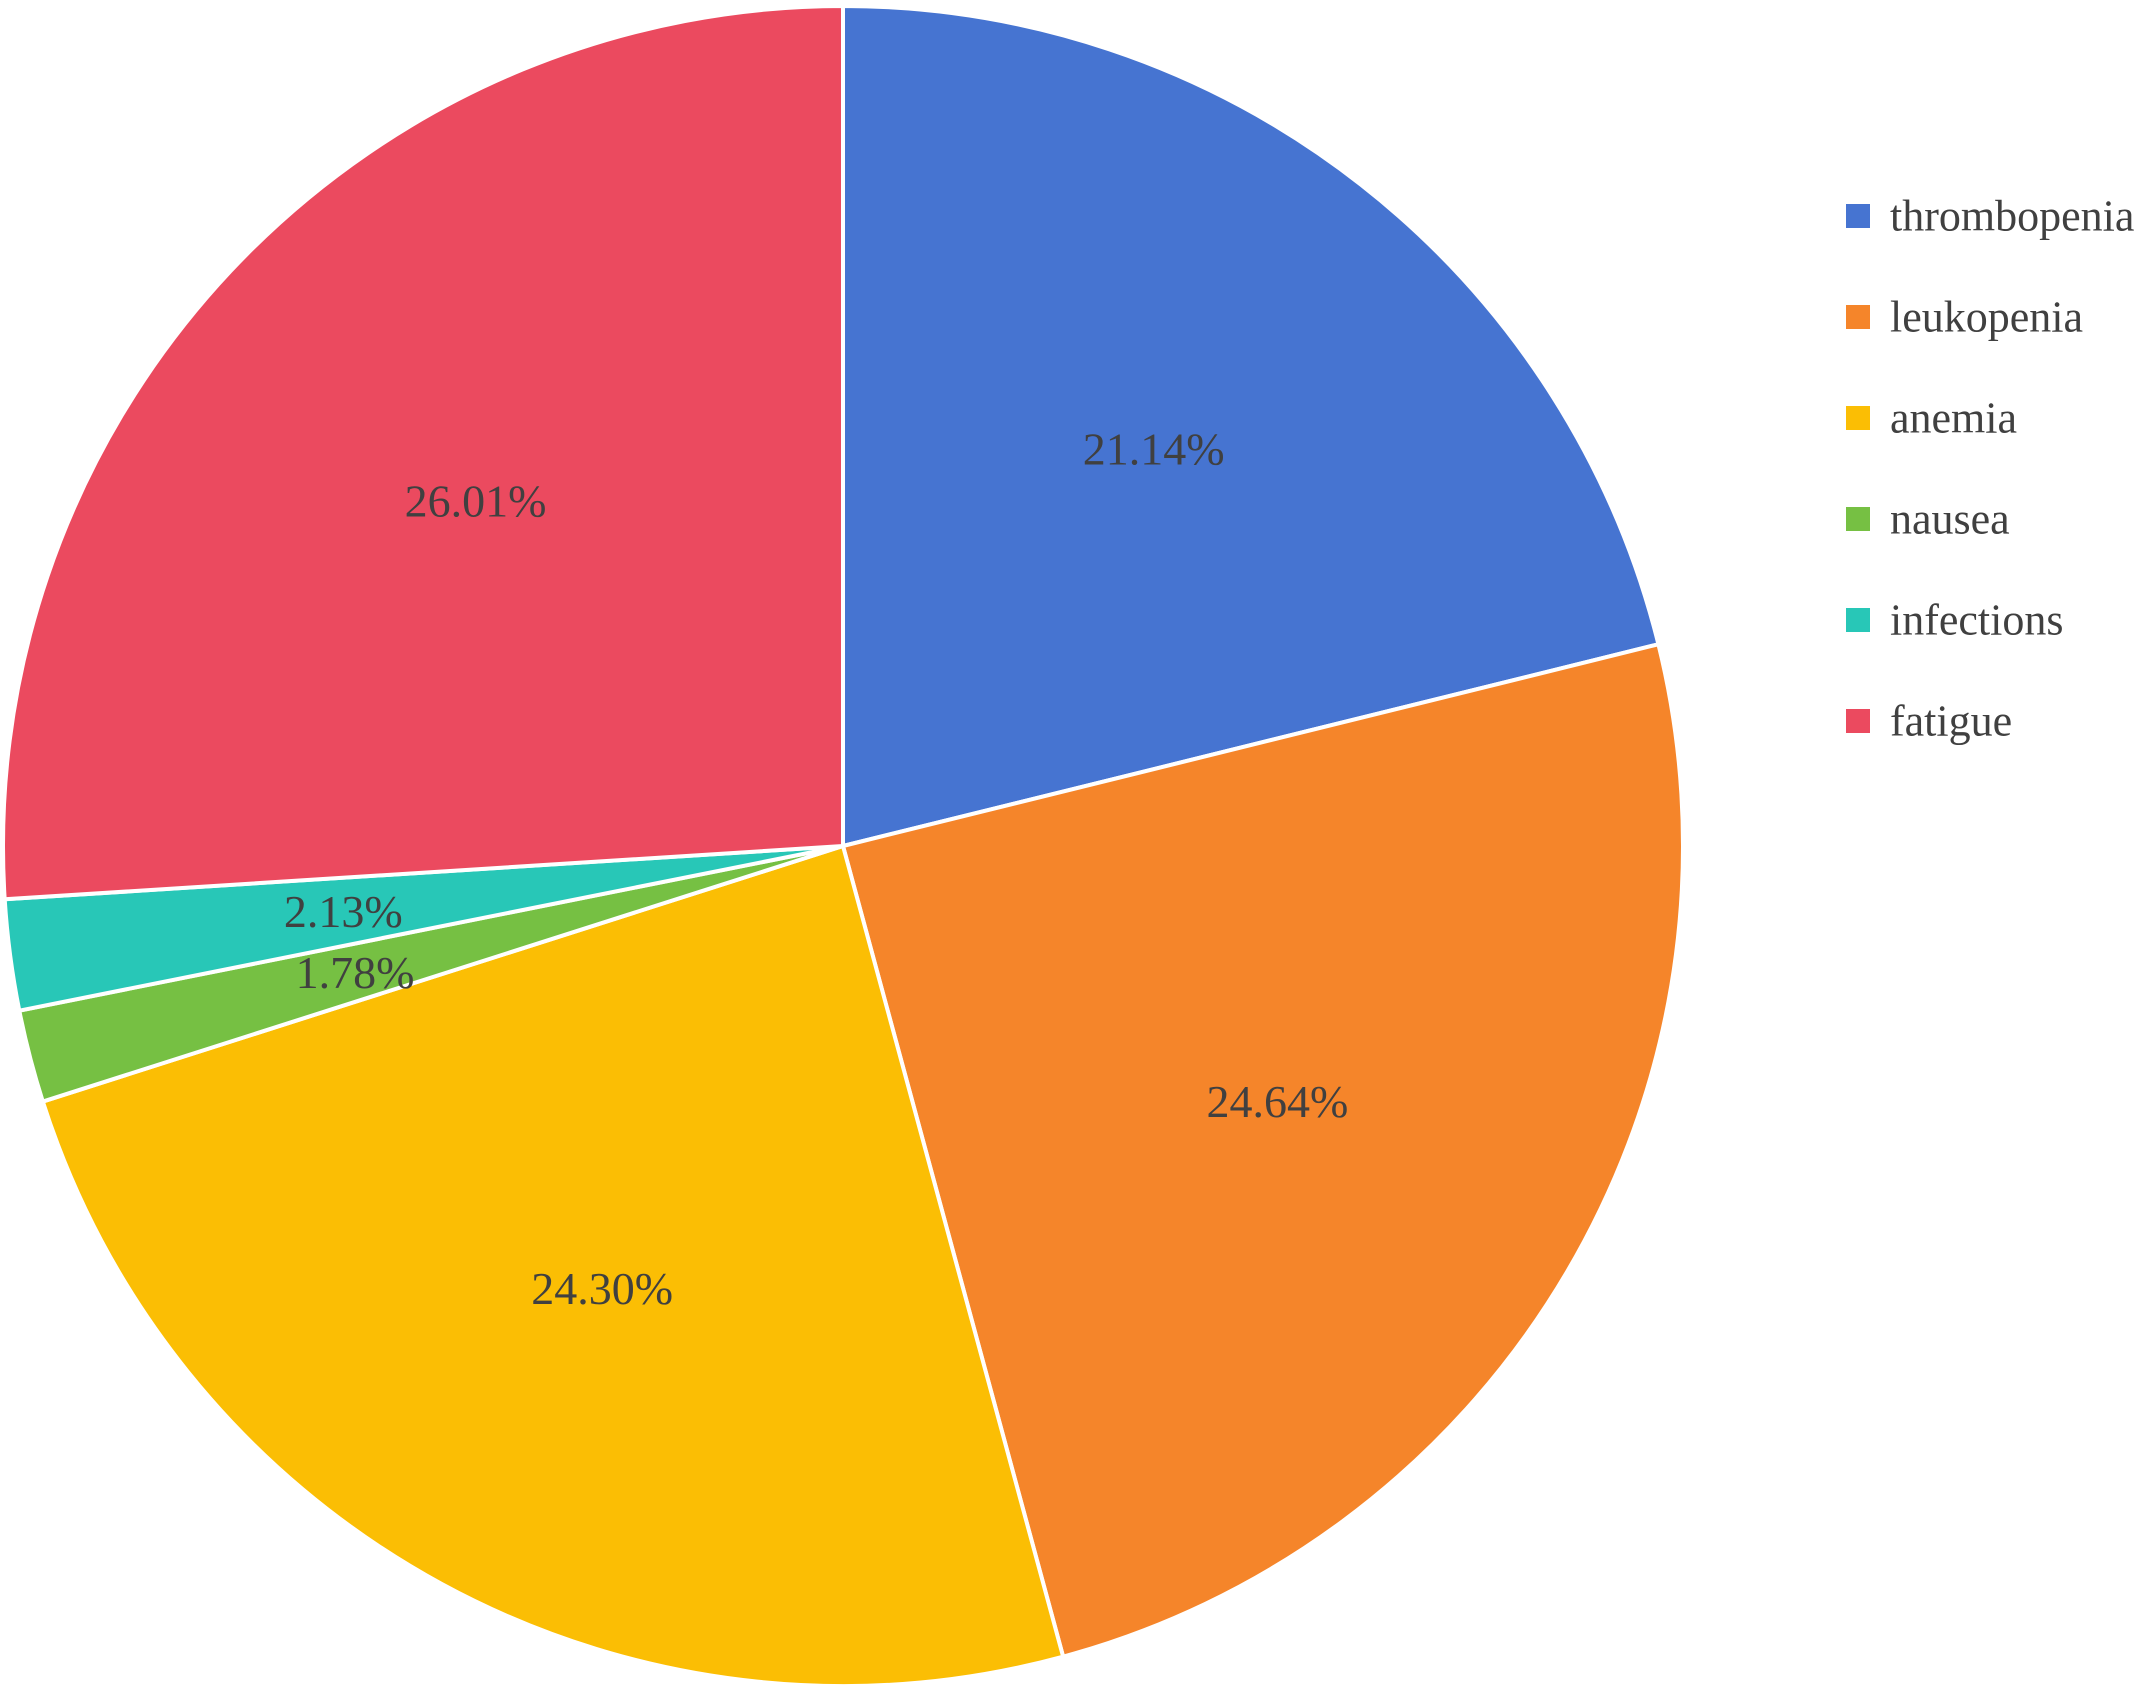 This screenshot has width=2156, height=1688. Describe the element at coordinates (602, 1288) in the screenshot. I see `data-label-anemia: 24.30%` at that location.